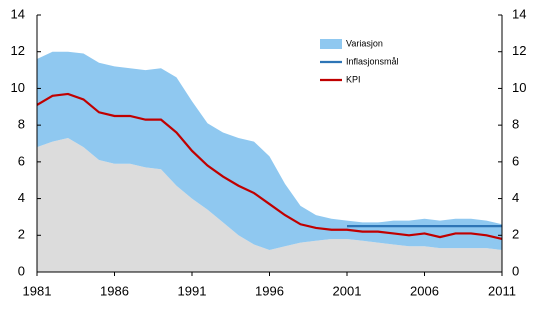  What do you see at coordinates (519, 87) in the screenshot?
I see `y2-tick-label: 10` at bounding box center [519, 87].